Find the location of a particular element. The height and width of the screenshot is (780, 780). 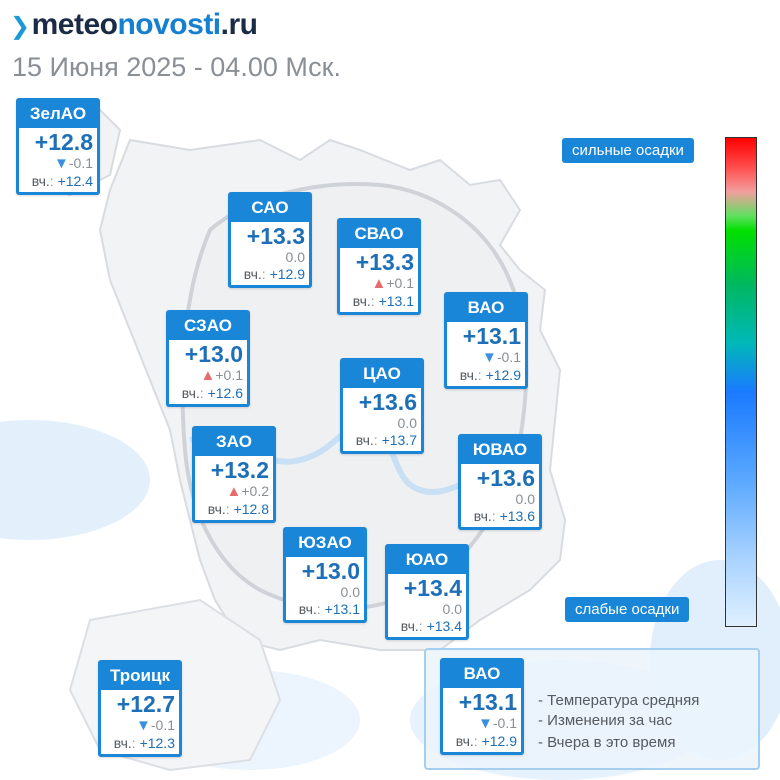

district-hourly-change: ▲+0.2 is located at coordinates (248, 491).